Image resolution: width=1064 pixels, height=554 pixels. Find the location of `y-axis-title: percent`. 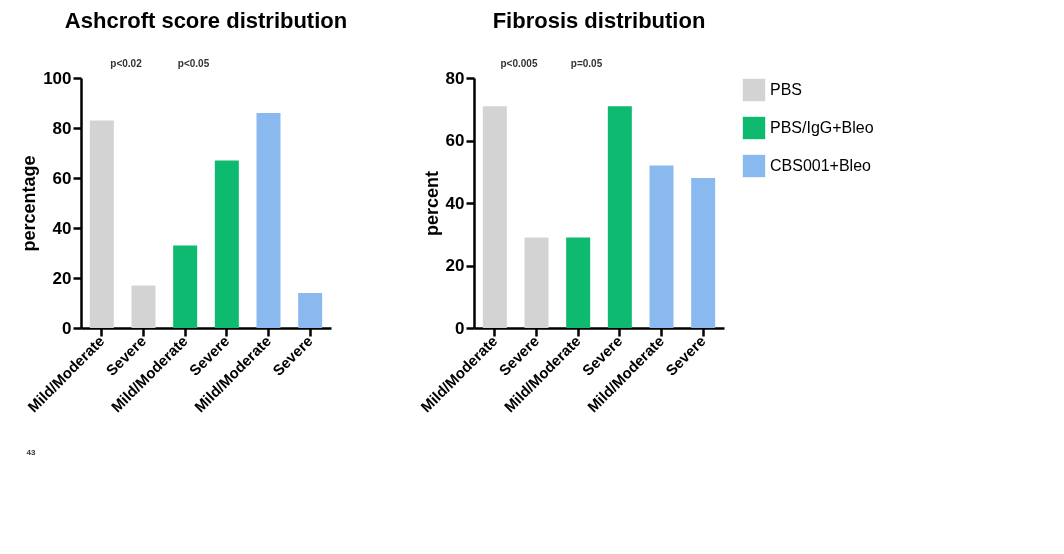

y-axis-title: percent is located at coordinates (431, 203).